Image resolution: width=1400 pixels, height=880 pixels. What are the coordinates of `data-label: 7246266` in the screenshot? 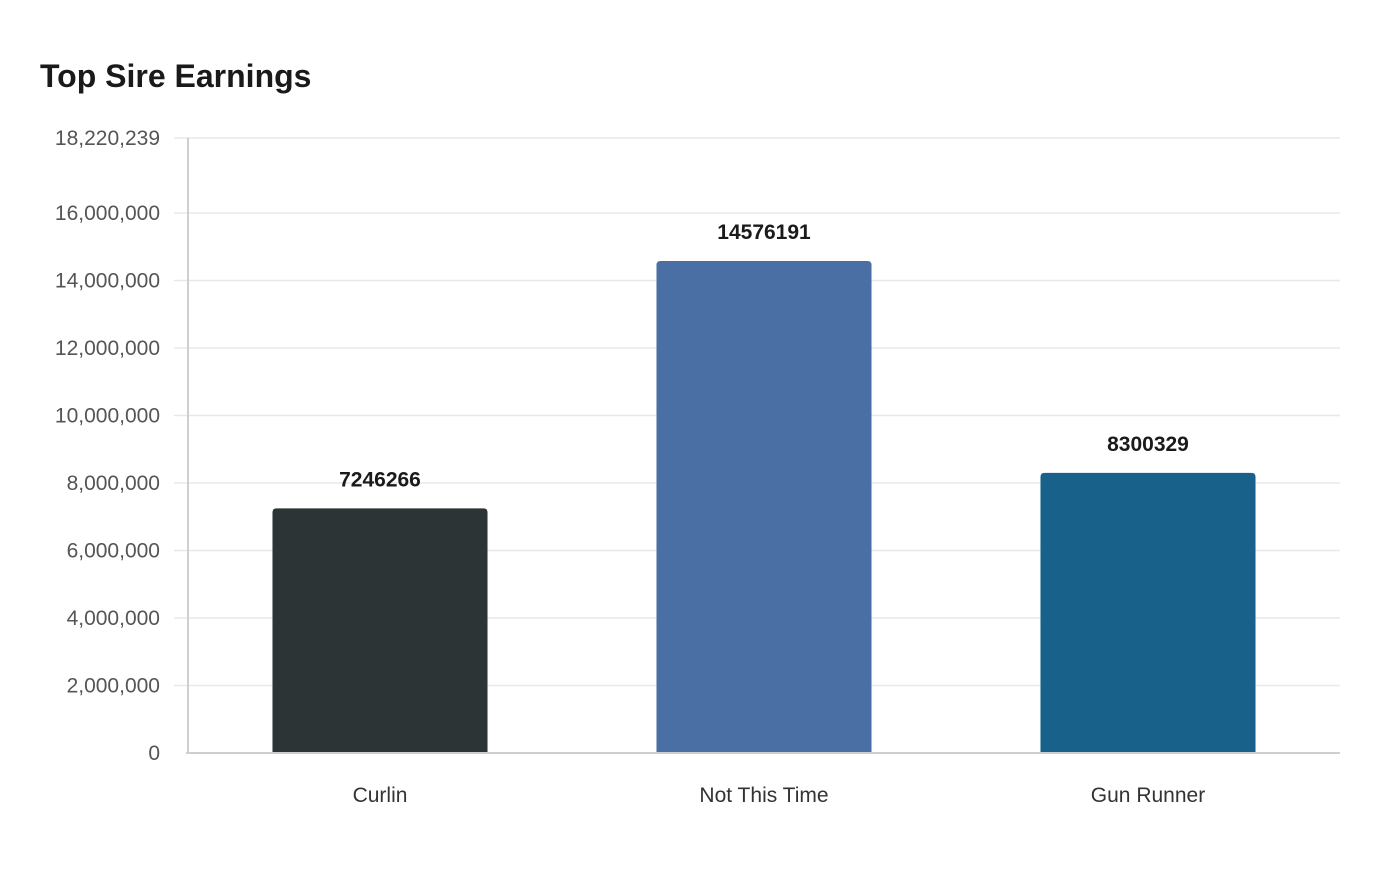 It's located at (380, 479).